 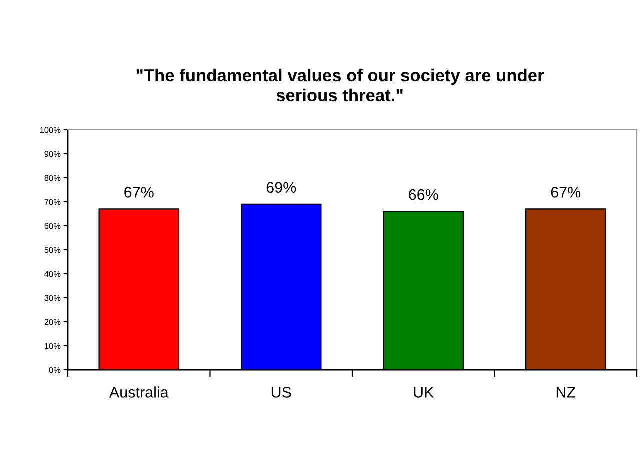 I want to click on data-label: 66%, so click(x=423, y=194).